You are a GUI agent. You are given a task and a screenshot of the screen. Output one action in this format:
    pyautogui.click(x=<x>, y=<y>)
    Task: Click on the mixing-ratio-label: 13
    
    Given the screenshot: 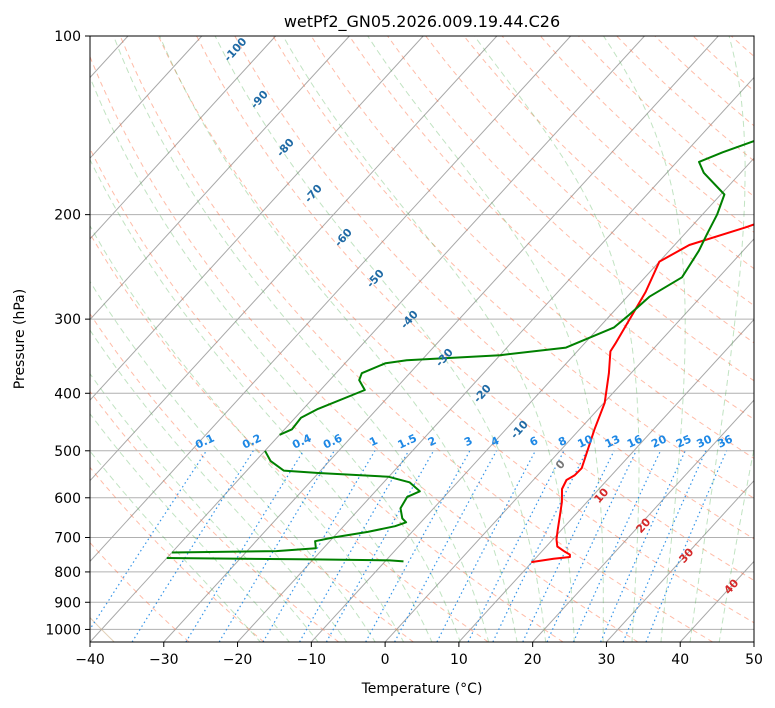 What is the action you would take?
    pyautogui.click(x=612, y=441)
    